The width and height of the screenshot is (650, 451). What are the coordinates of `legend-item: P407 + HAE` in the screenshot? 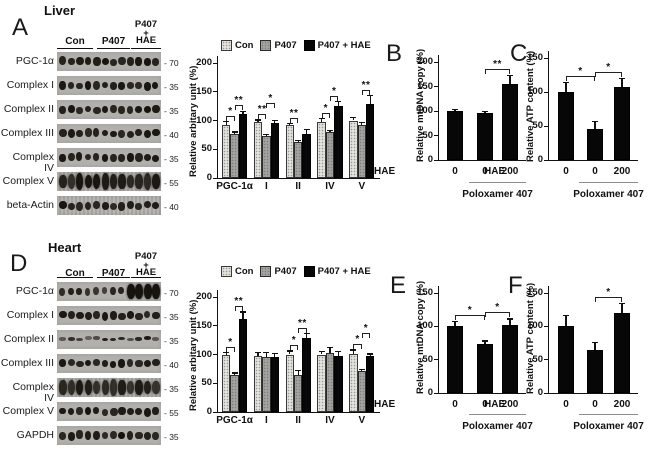 It's located at (337, 271).